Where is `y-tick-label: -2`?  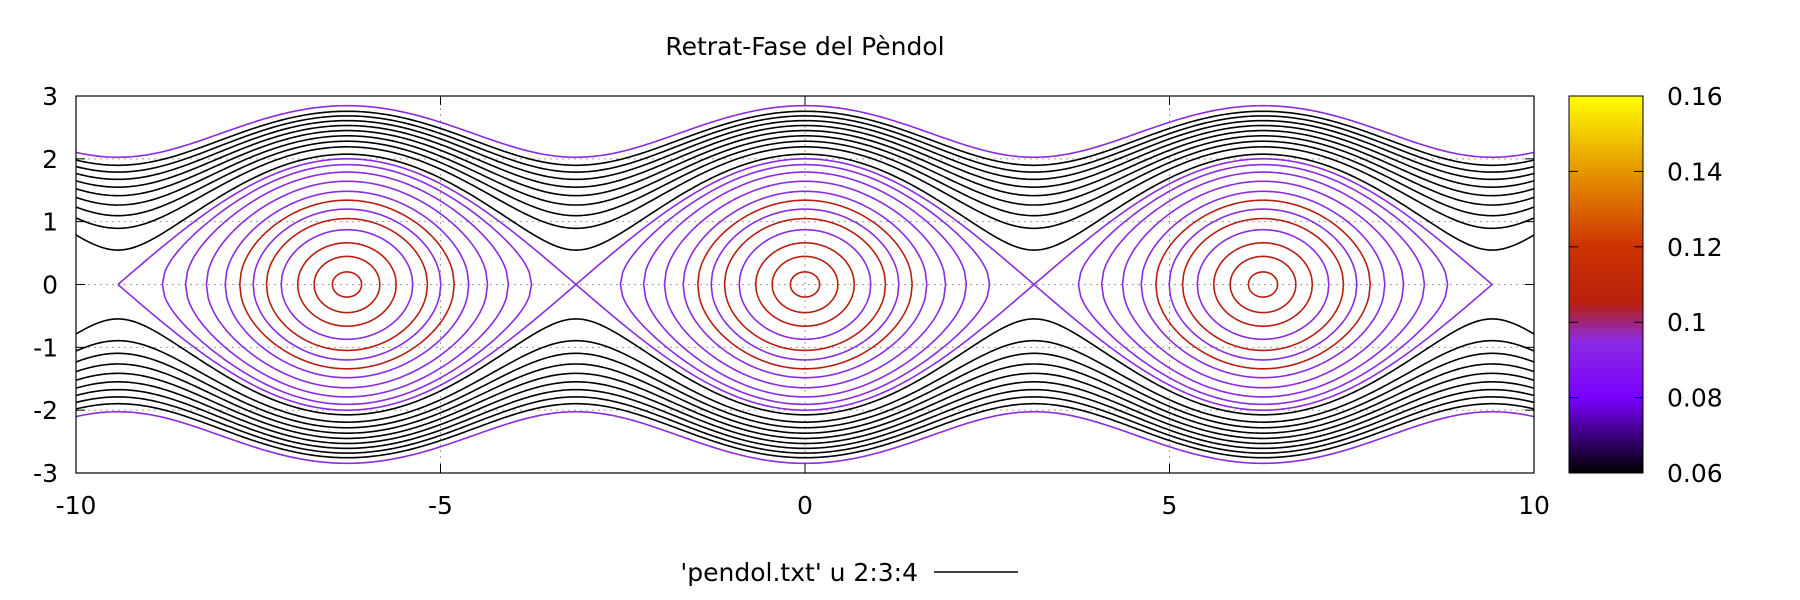 y-tick-label: -2 is located at coordinates (45, 410).